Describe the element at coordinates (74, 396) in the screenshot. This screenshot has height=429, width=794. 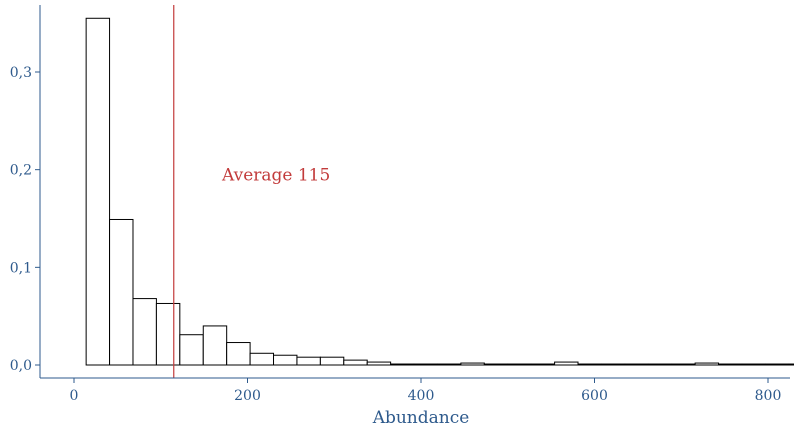
I see `x-tick-label: 0` at that location.